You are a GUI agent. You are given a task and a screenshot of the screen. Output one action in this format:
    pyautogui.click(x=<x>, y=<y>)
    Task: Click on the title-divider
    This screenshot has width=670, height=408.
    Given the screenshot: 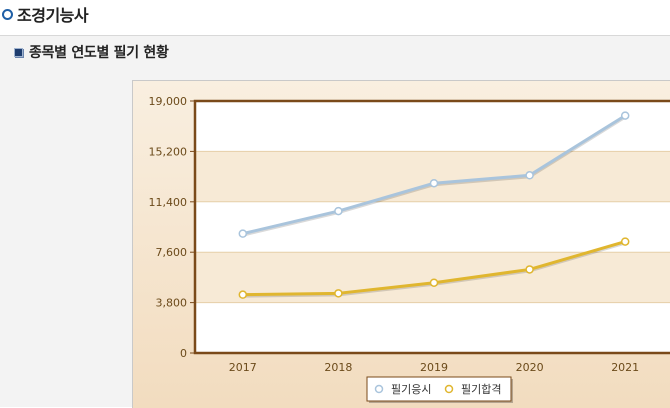 What is the action you would take?
    pyautogui.click(x=335, y=35)
    